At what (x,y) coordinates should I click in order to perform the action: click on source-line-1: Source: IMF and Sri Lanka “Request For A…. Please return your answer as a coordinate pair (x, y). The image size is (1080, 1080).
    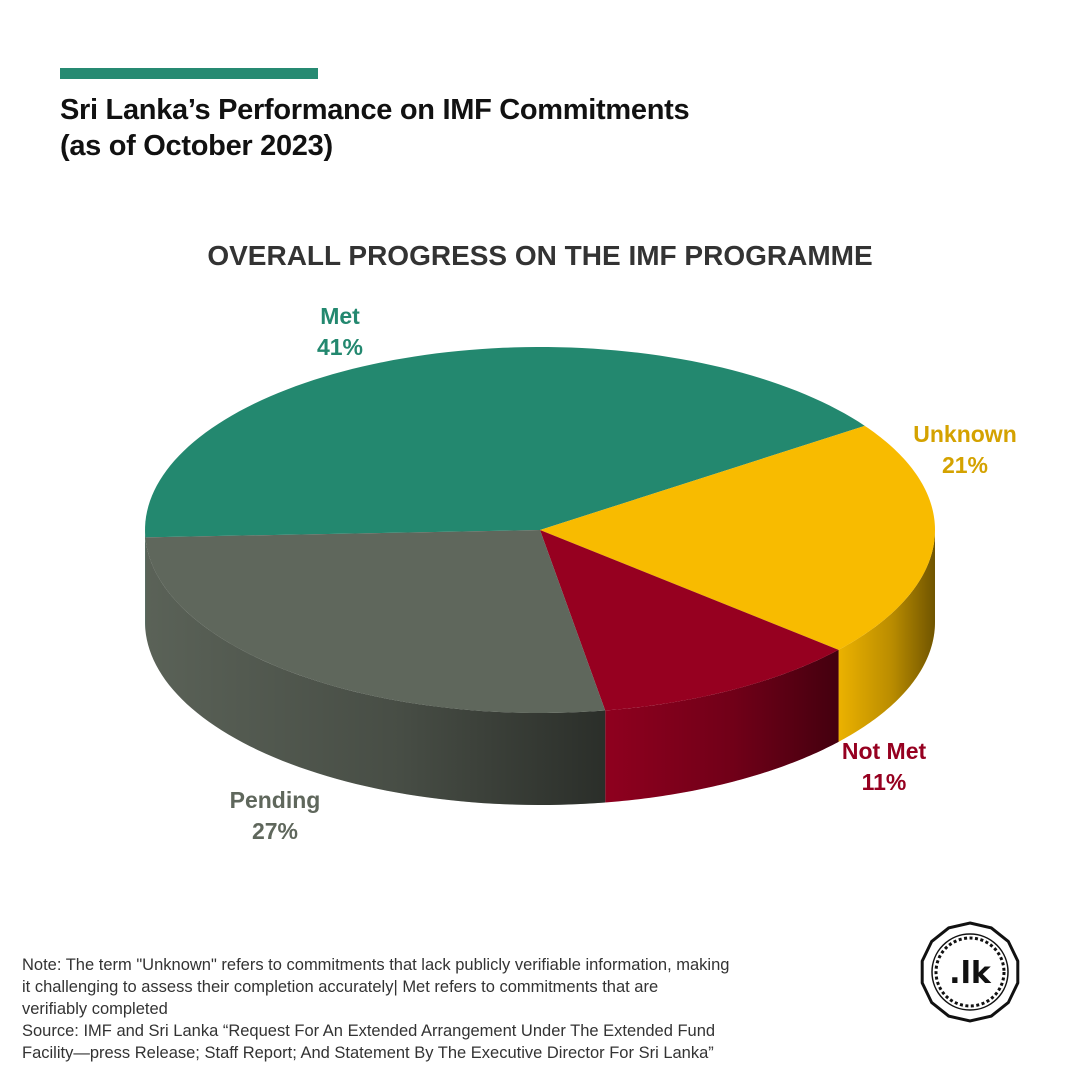
    Looking at the image, I should click on (369, 1031).